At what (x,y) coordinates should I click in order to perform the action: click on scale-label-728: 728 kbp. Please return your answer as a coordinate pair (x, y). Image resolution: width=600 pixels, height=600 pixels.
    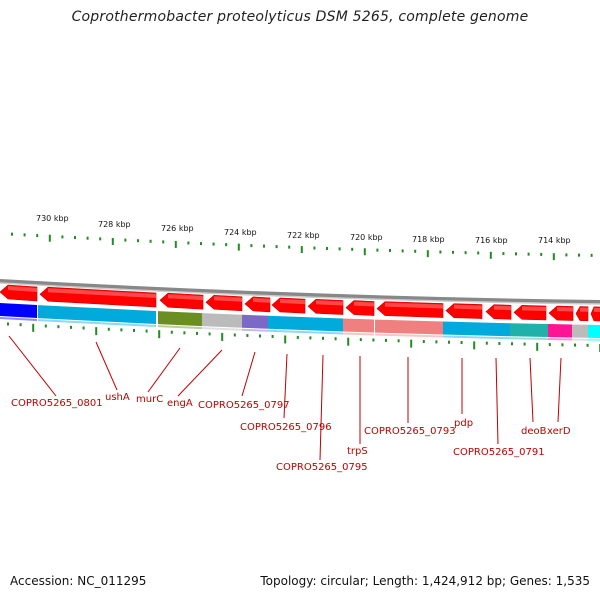
    Looking at the image, I should click on (114, 224).